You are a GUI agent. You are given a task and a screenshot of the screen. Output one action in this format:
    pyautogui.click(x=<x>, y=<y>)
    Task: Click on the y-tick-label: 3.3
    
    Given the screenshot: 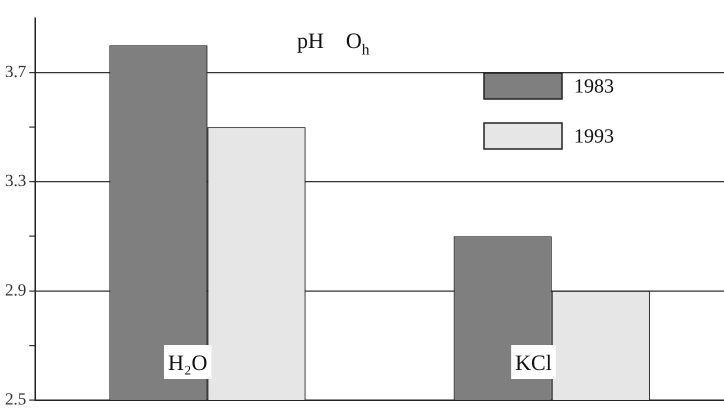 What is the action you would take?
    pyautogui.click(x=15, y=180)
    